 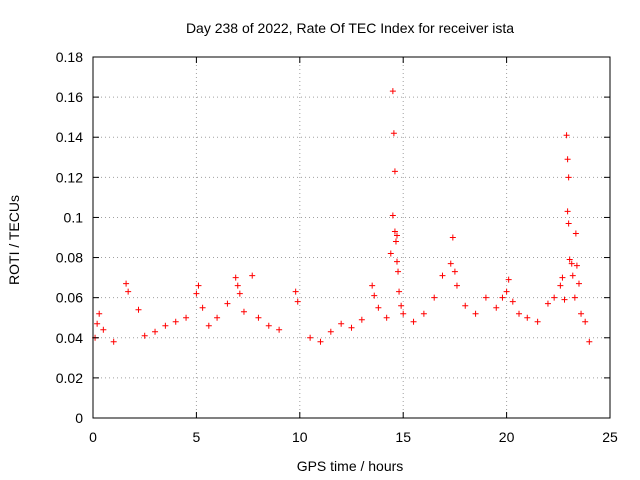 I want to click on y-tick-label: 0.06, so click(x=69, y=298).